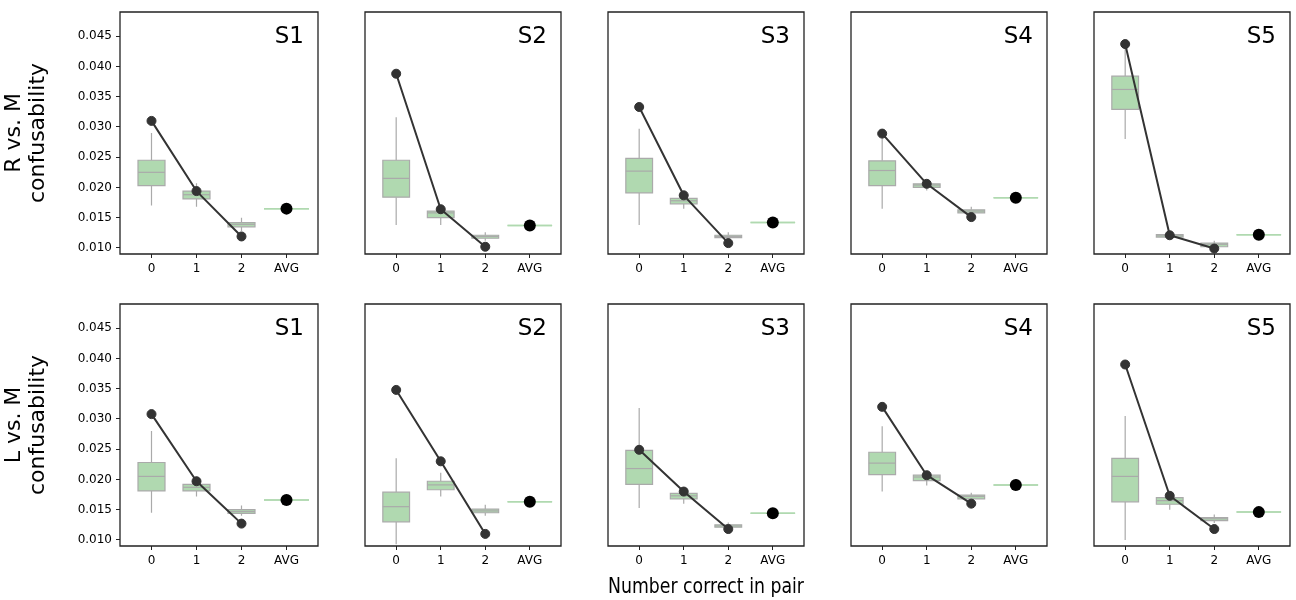 The height and width of the screenshot is (600, 1296). Describe the element at coordinates (94, 126) in the screenshot. I see `y-tick-label: 0.030` at that location.